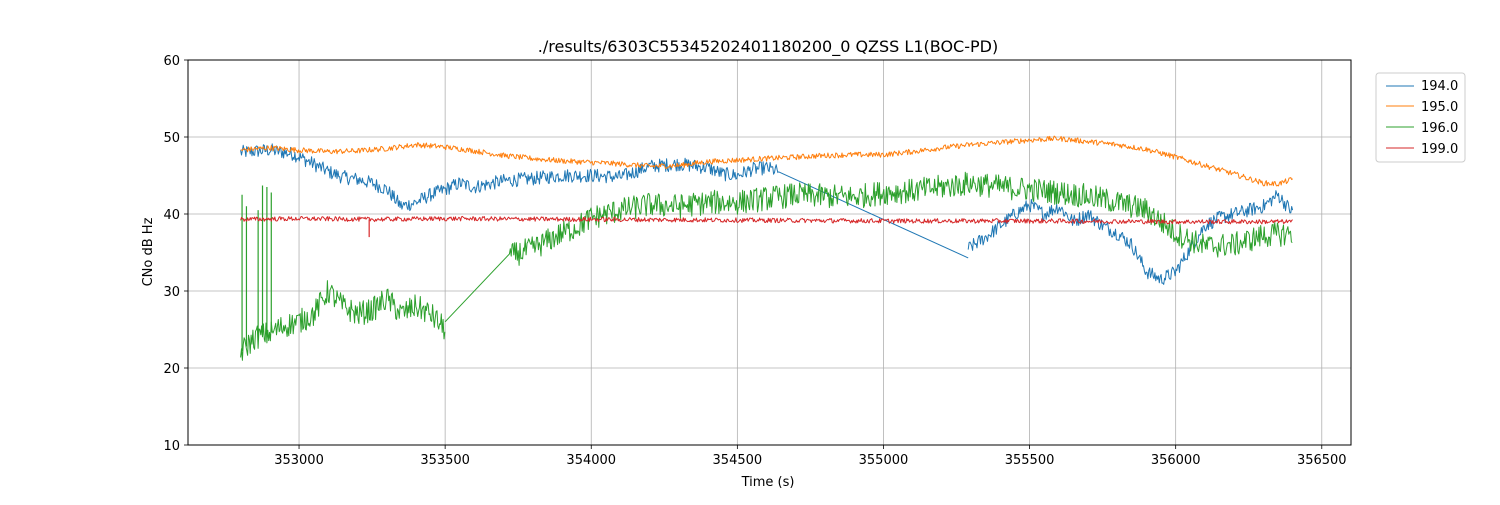 Image resolution: width=1500 pixels, height=505 pixels. Describe the element at coordinates (766, 226) in the screenshot. I see `series-199.0` at that location.